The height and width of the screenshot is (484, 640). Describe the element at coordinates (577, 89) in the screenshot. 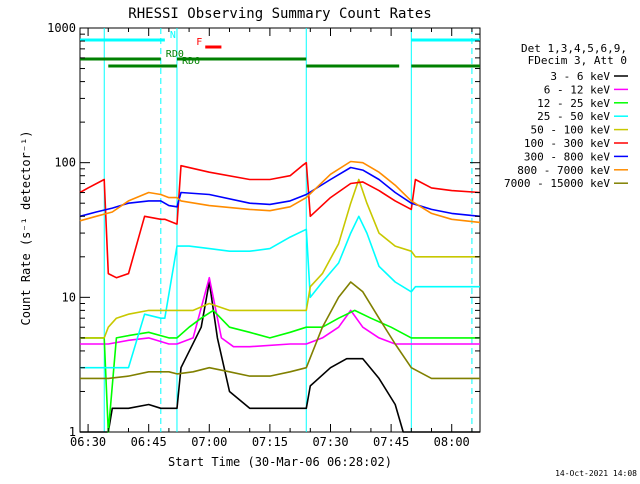

I see `legend-entry-label-1: 6 - 12 keV` at that location.